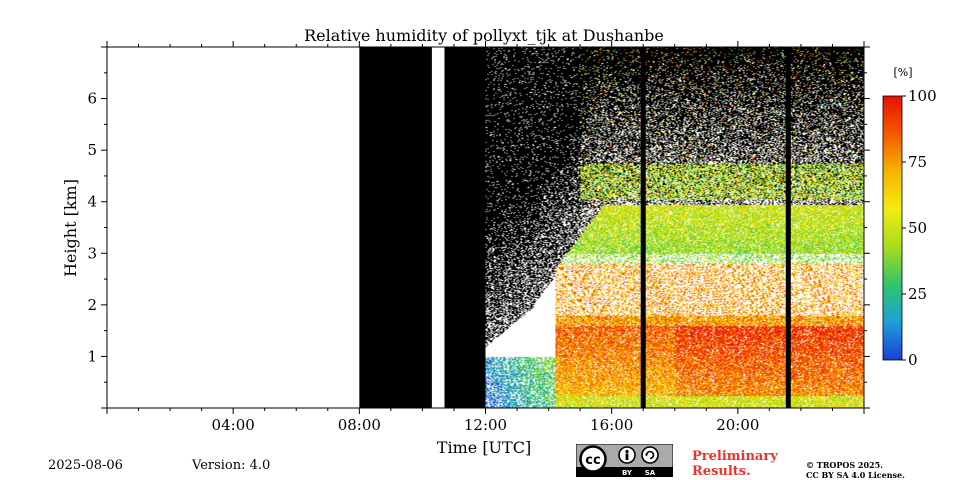 Image resolution: width=960 pixels, height=480 pixels. Describe the element at coordinates (624, 460) in the screenshot. I see `cc-by-sa-license-badge: cc BY SA` at that location.